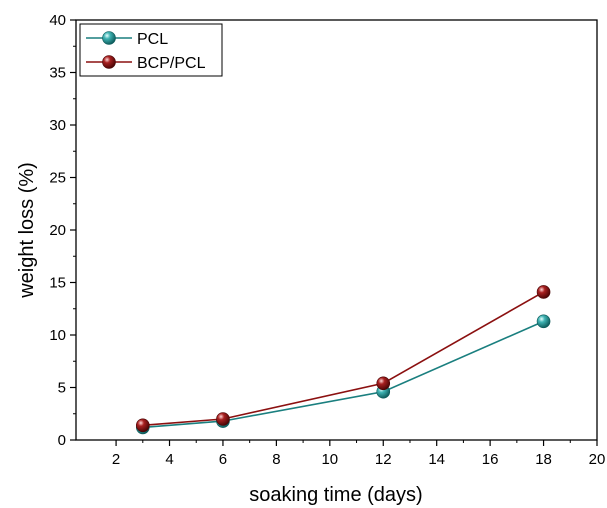 This screenshot has width=607, height=508. I want to click on y-tick-label-30: 30, so click(57, 125).